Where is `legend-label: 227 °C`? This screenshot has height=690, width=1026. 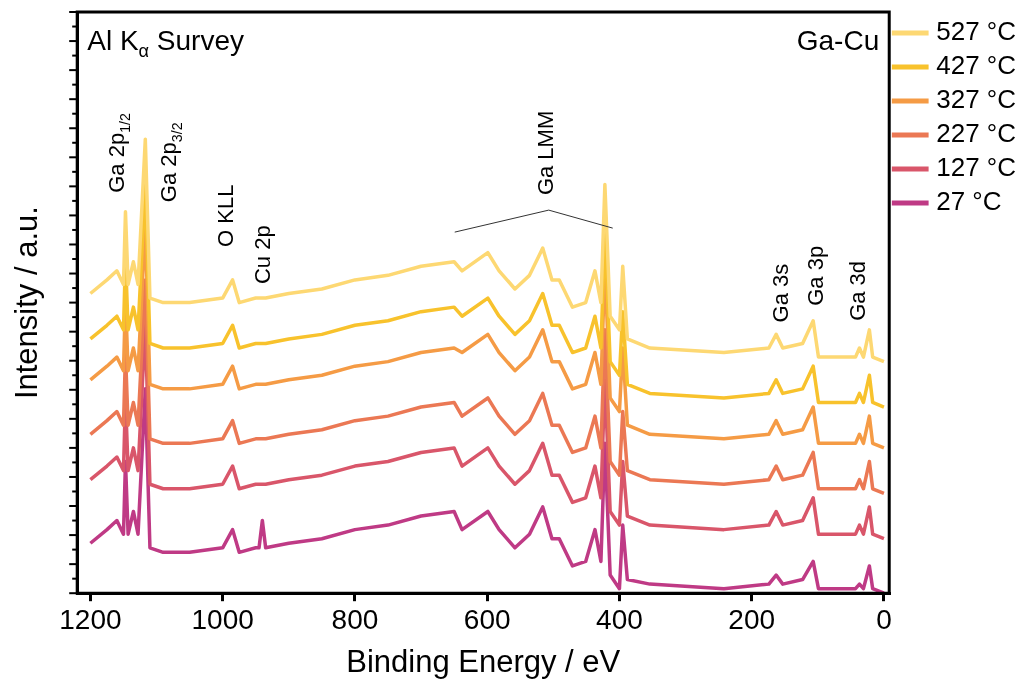
legend-label: 227 °C is located at coordinates (976, 133).